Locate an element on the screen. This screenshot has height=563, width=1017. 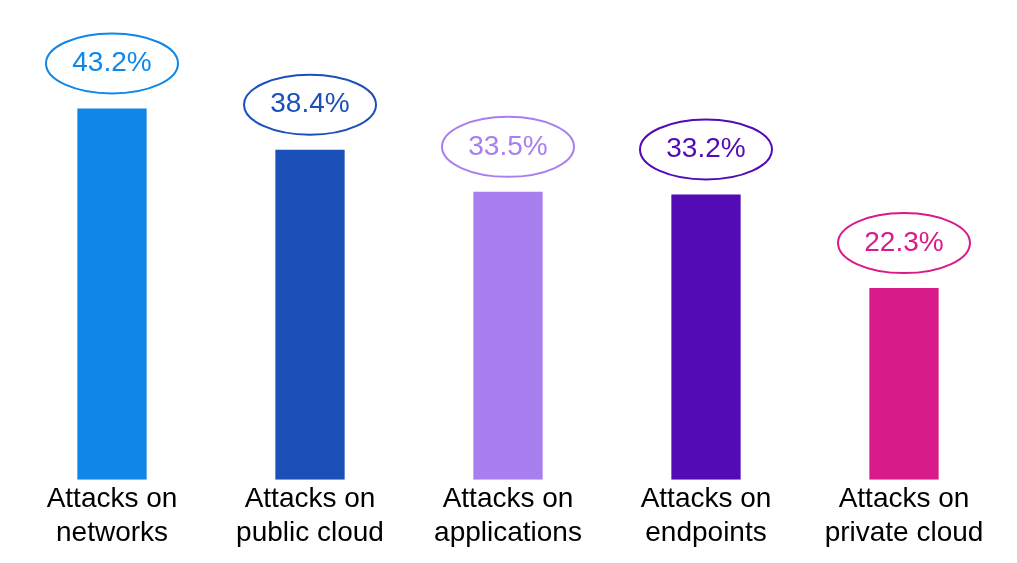
x-tick-label: Attacks on private cloud is located at coordinates (904, 514).